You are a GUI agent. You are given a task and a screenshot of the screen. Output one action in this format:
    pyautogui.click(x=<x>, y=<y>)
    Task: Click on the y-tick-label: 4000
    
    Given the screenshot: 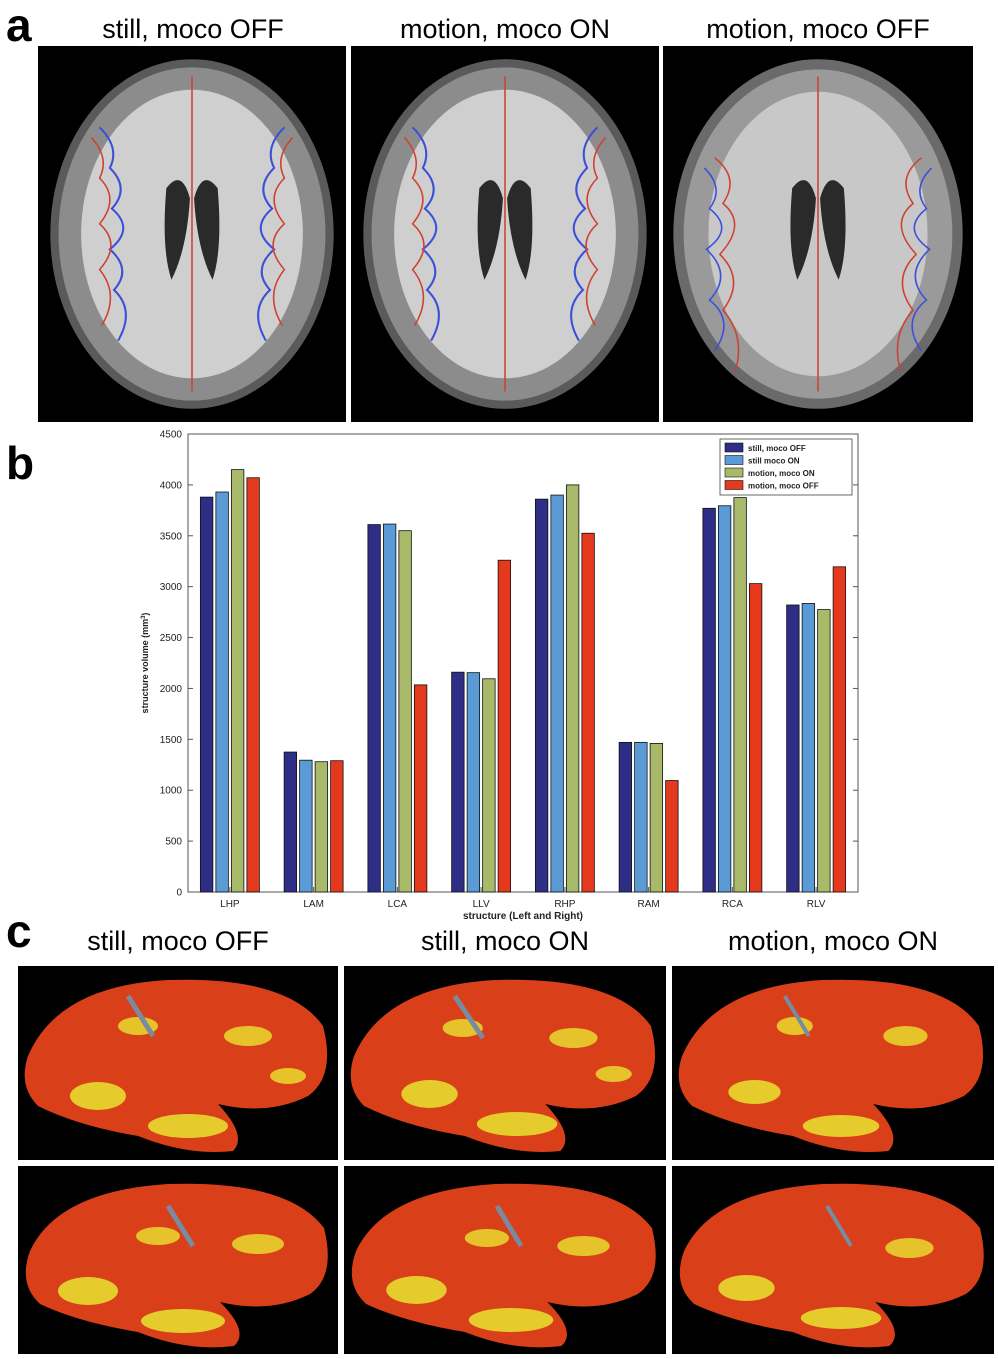 What is the action you would take?
    pyautogui.click(x=171, y=485)
    